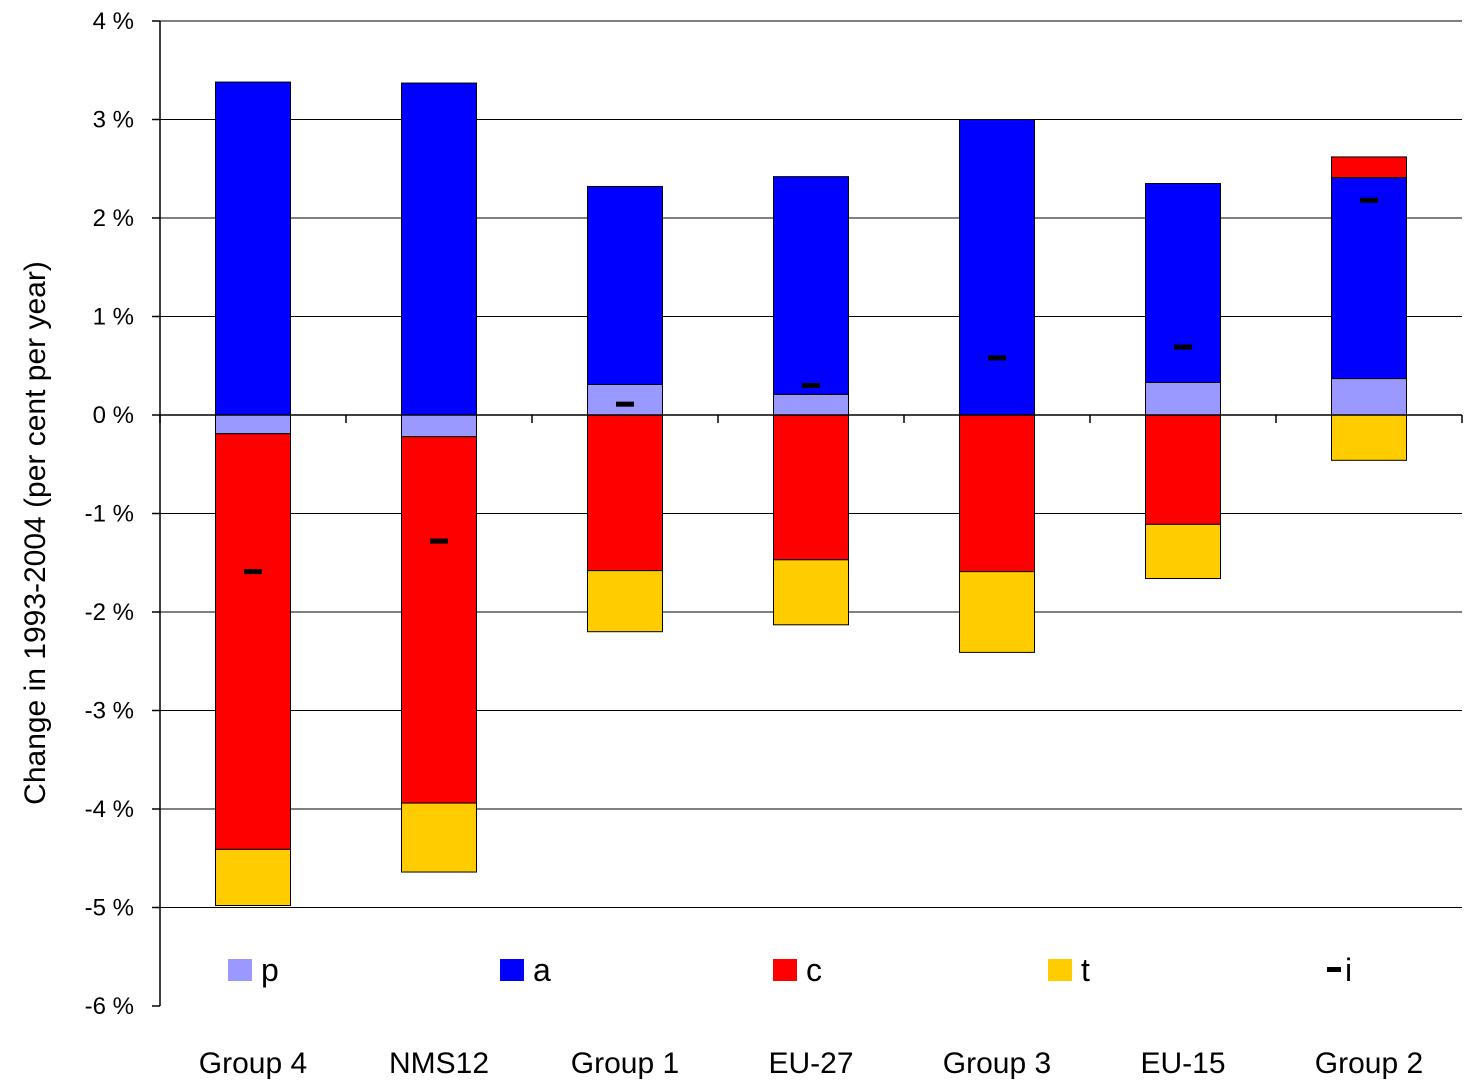 The width and height of the screenshot is (1464, 1085). Describe the element at coordinates (113, 415) in the screenshot. I see `y-tick-label: 0 %` at that location.